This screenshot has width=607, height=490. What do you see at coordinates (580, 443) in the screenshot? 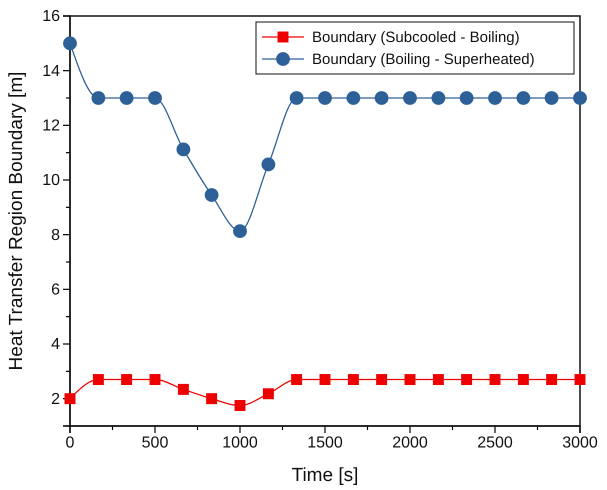
I see `x-tick-label: 3000` at bounding box center [580, 443].